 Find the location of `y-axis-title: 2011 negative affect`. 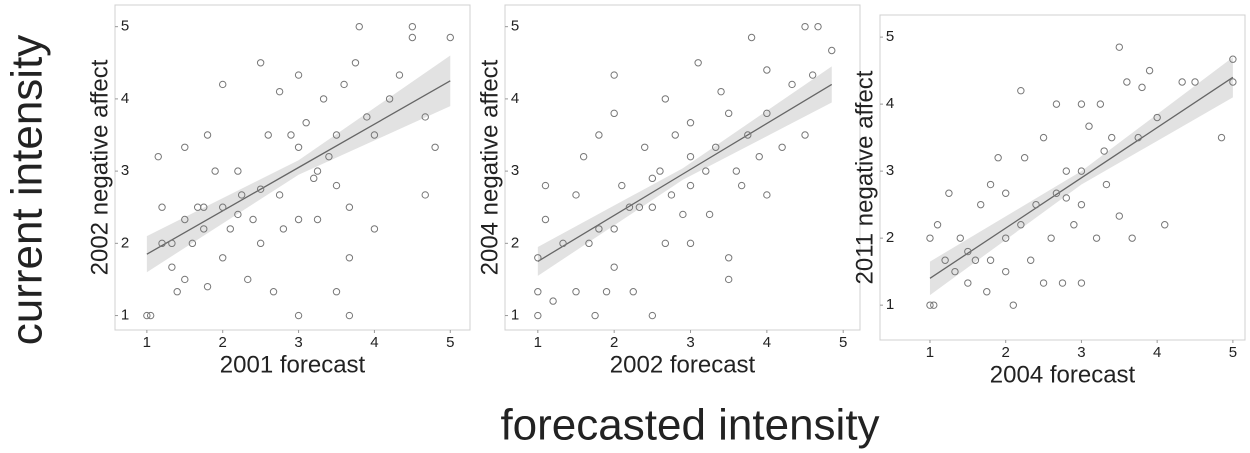

y-axis-title: 2011 negative affect is located at coordinates (864, 177).